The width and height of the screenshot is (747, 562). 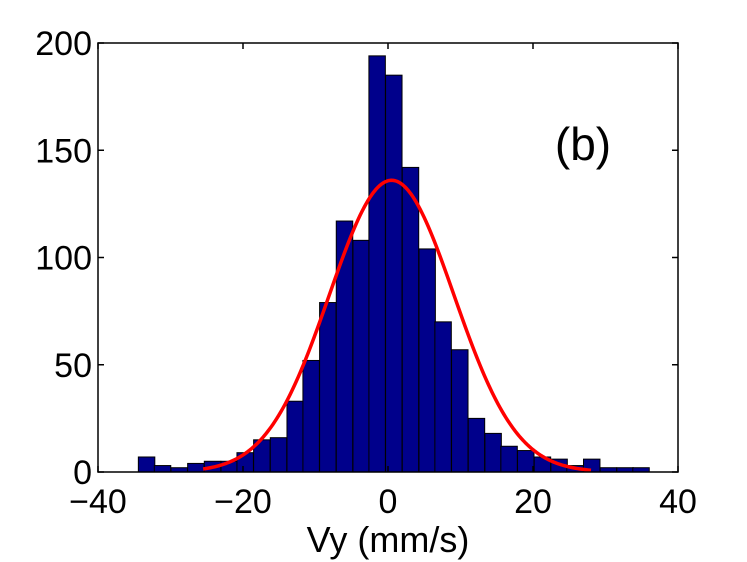 What do you see at coordinates (82, 473) in the screenshot?
I see `y-tick-label: 0` at bounding box center [82, 473].